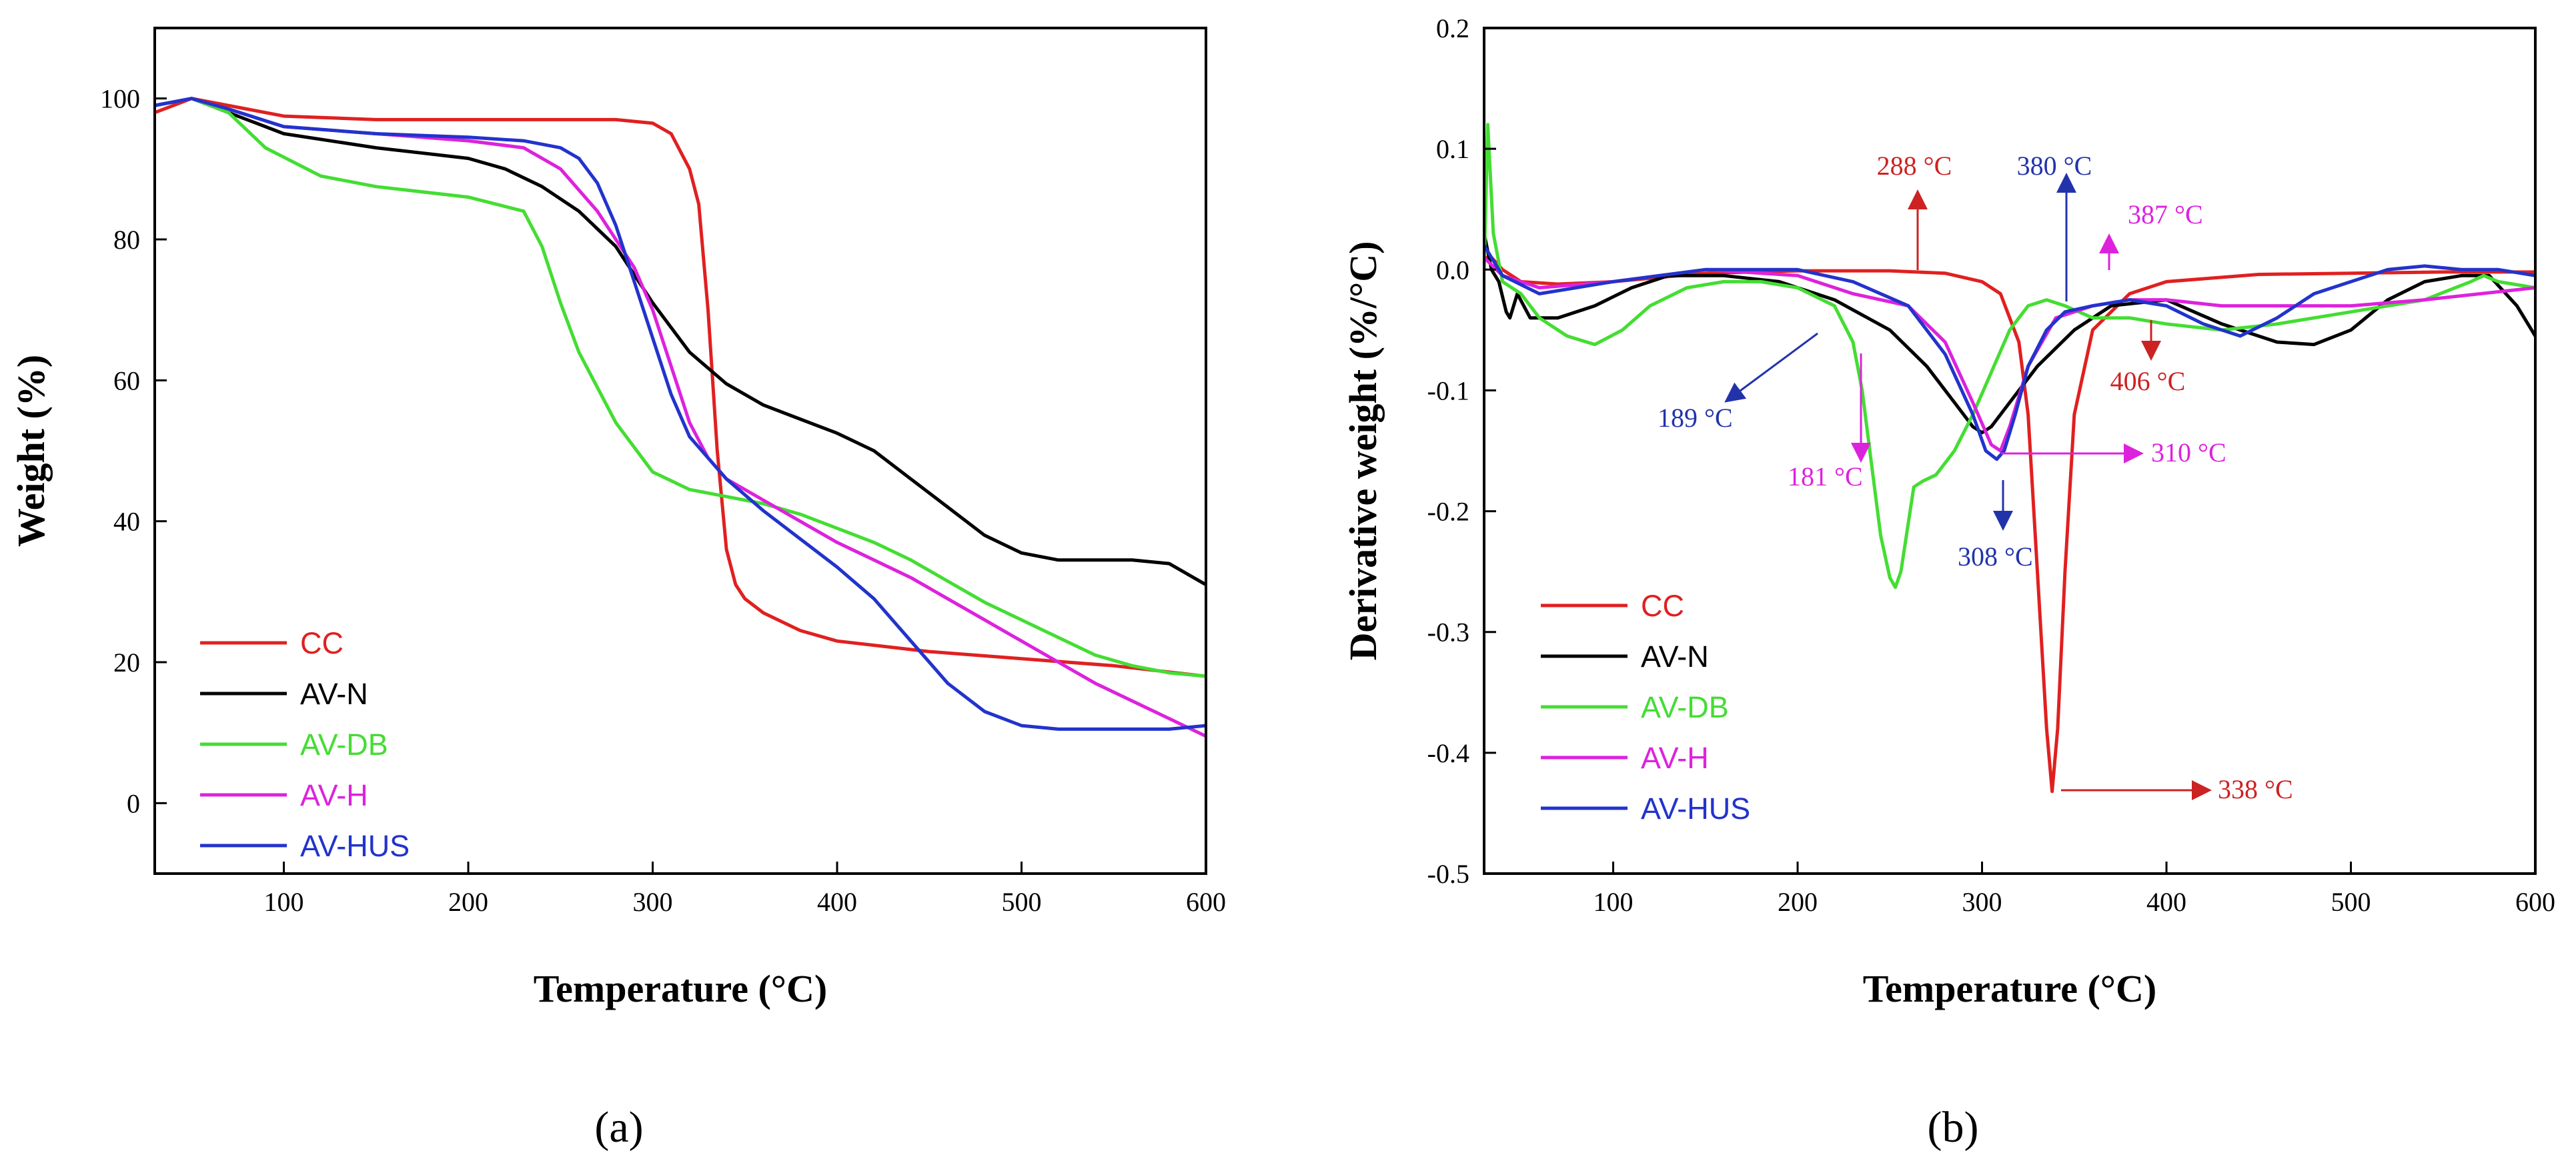  I want to click on peak-label: 288 °C, so click(1915, 166).